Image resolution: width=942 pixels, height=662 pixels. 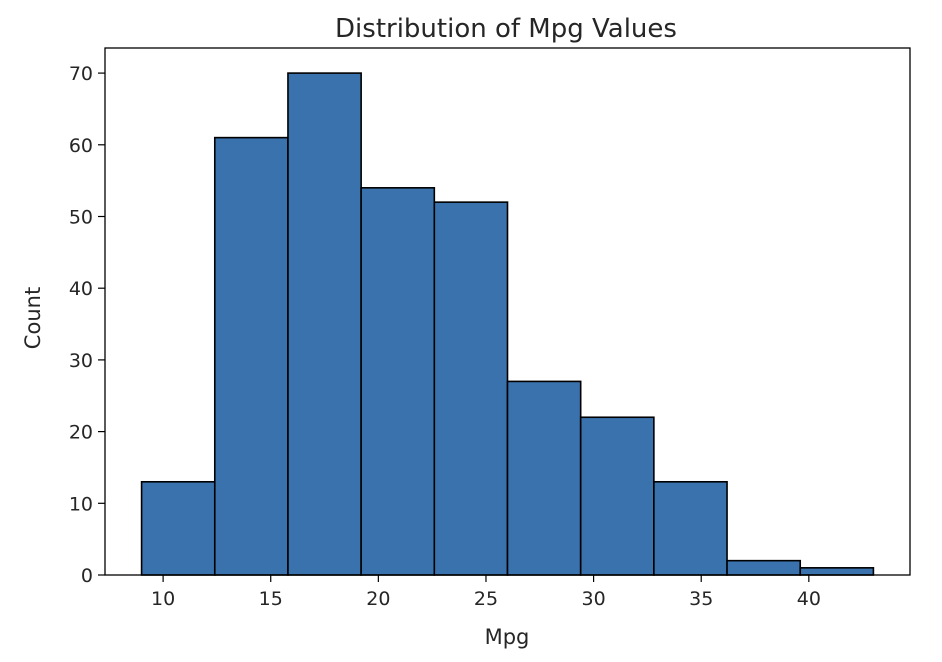 What do you see at coordinates (81, 146) in the screenshot?
I see `y-tick-label: 60` at bounding box center [81, 146].